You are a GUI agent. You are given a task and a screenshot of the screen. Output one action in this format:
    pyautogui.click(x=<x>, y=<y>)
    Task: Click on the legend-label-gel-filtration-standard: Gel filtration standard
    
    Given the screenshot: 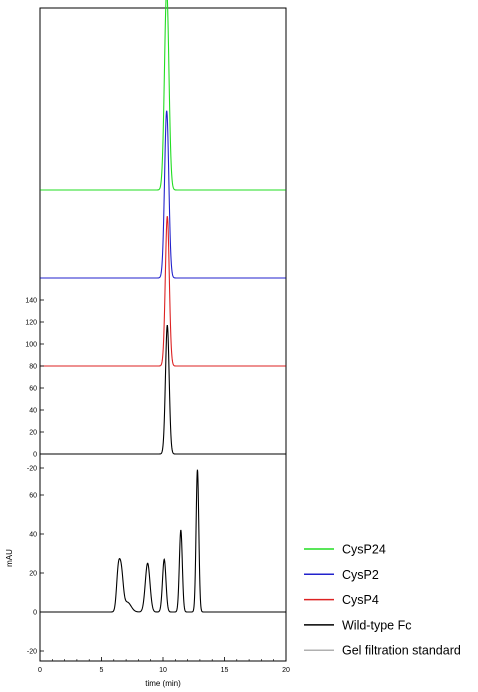 What is the action you would take?
    pyautogui.click(x=401, y=651)
    